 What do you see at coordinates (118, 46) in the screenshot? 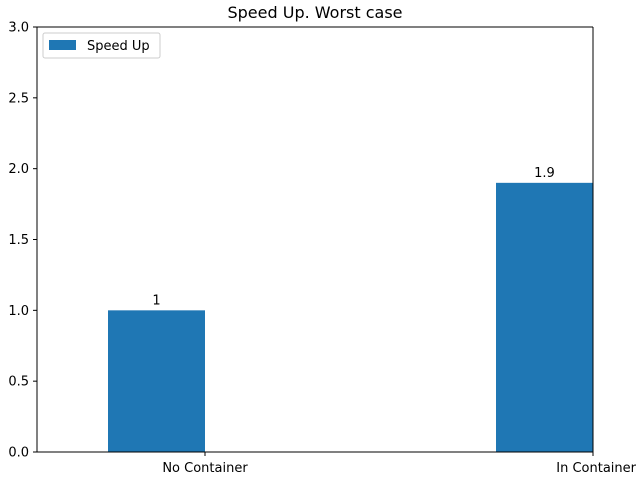
I see `legend-label-speed-up: Speed Up` at bounding box center [118, 46].